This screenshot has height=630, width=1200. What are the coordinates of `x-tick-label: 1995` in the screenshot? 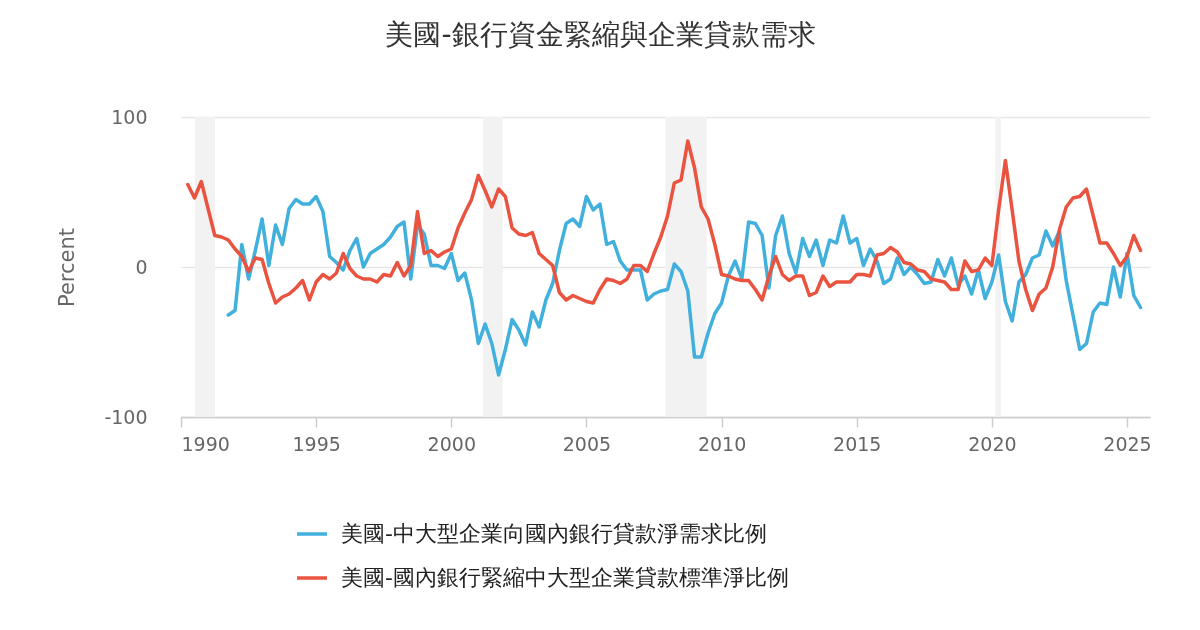 It's located at (316, 443).